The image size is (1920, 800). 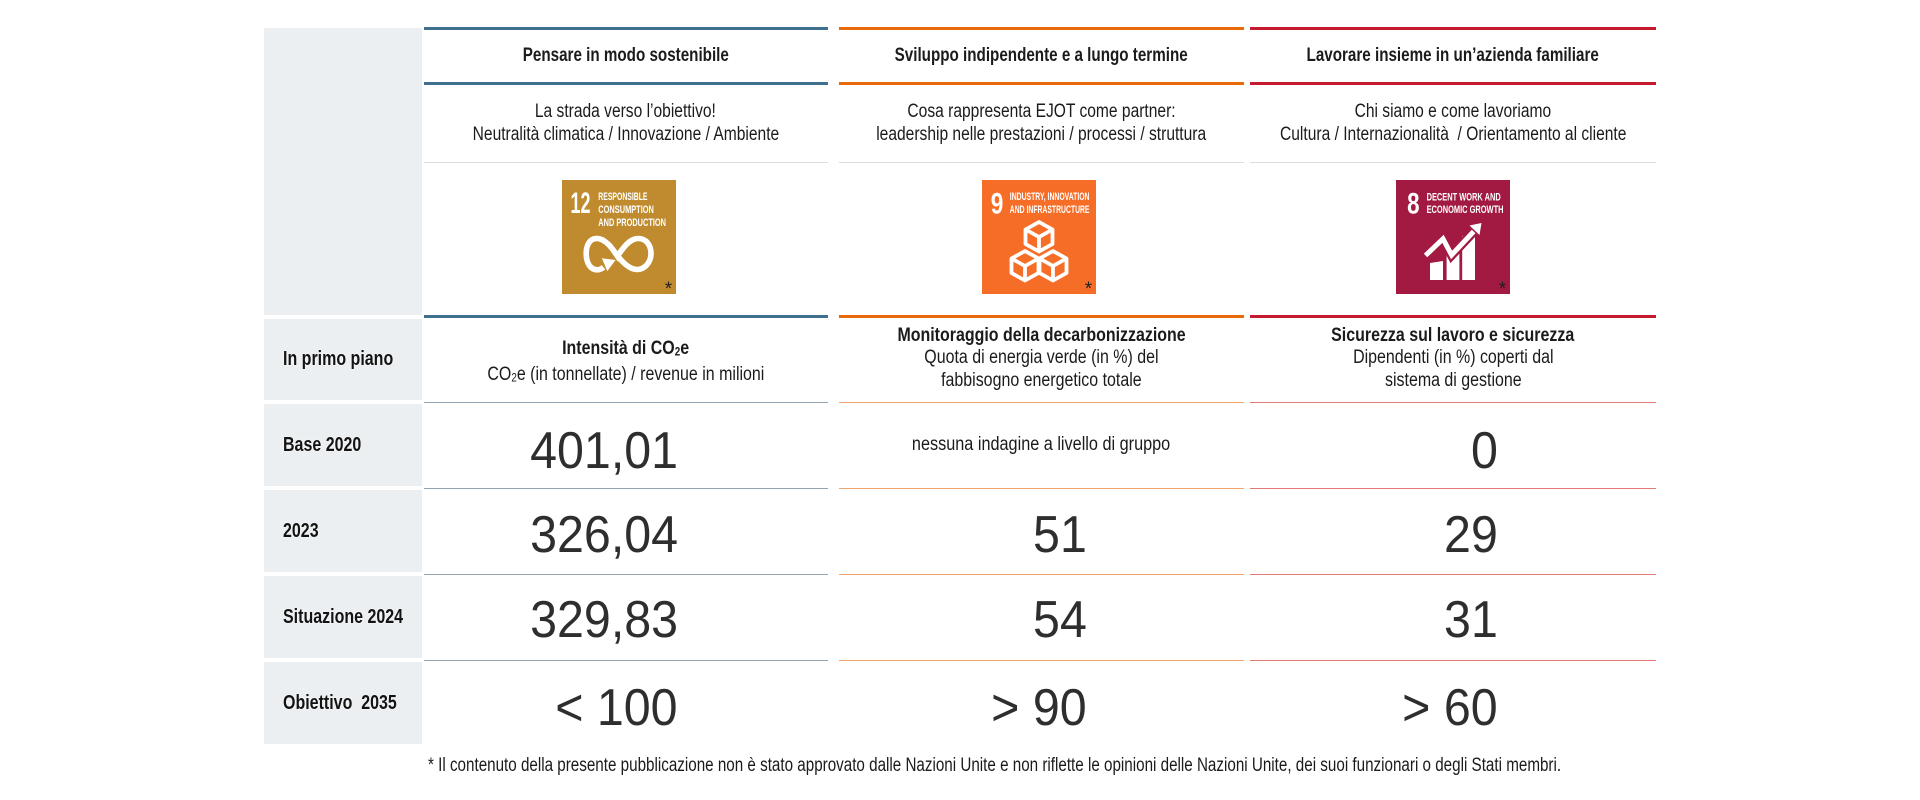 I want to click on svg-text: CONSUMPTION, so click(x=626, y=210).